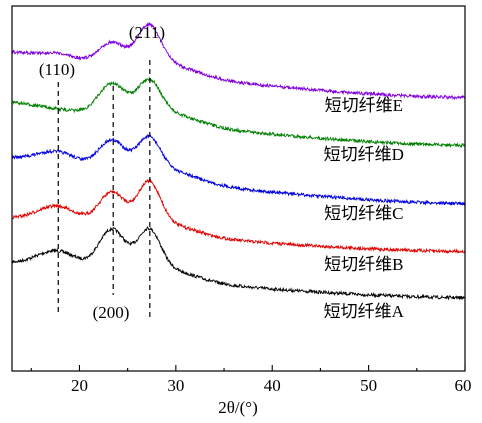  What do you see at coordinates (363, 264) in the screenshot?
I see `series-label-2: 短切纤维B` at bounding box center [363, 264].